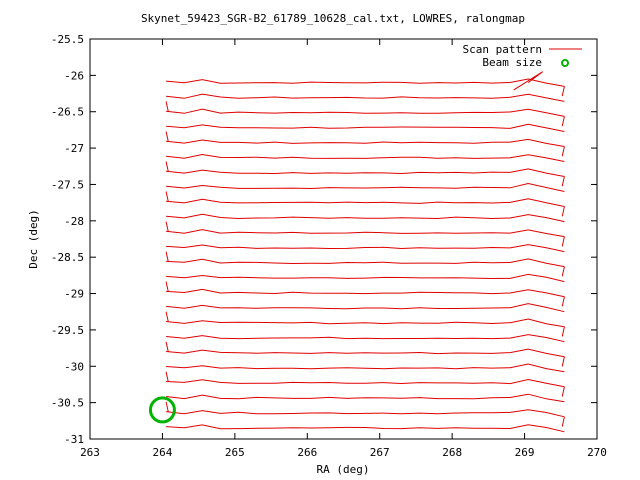  I want to click on legend-label-beam-size: Beam size, so click(512, 62).